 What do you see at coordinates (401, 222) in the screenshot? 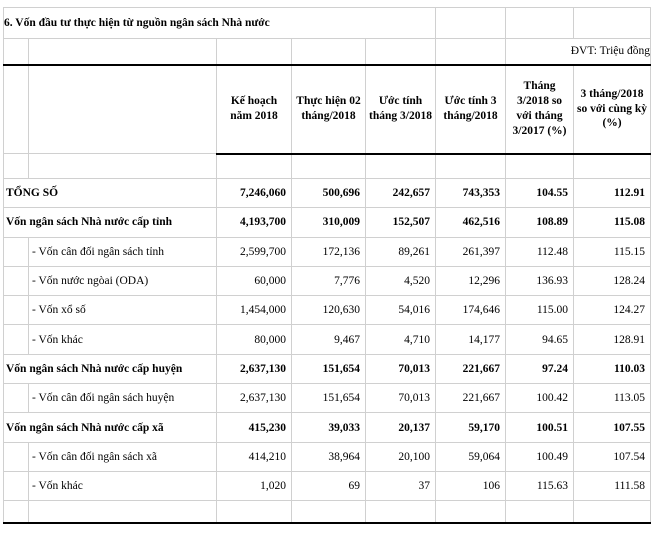
I see `value-cell: 152,507` at bounding box center [401, 222].